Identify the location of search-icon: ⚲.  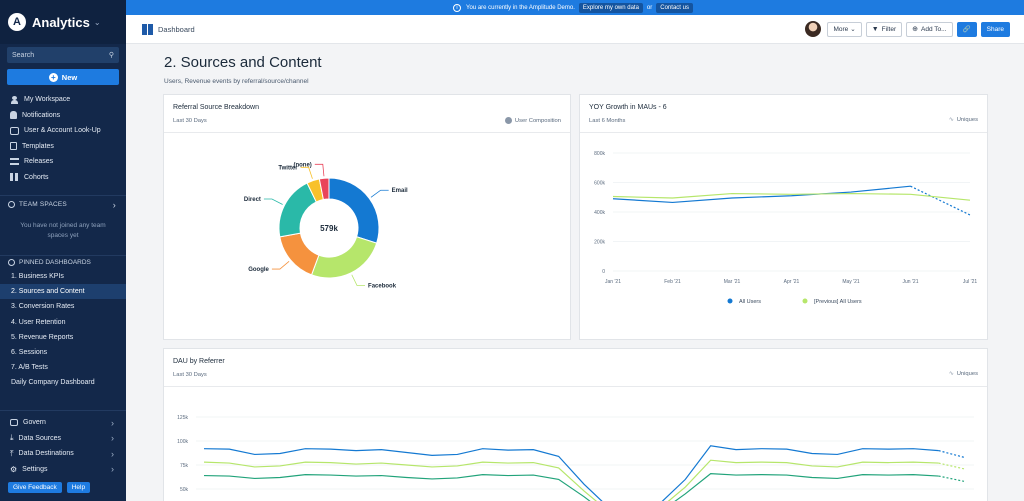
(111, 55).